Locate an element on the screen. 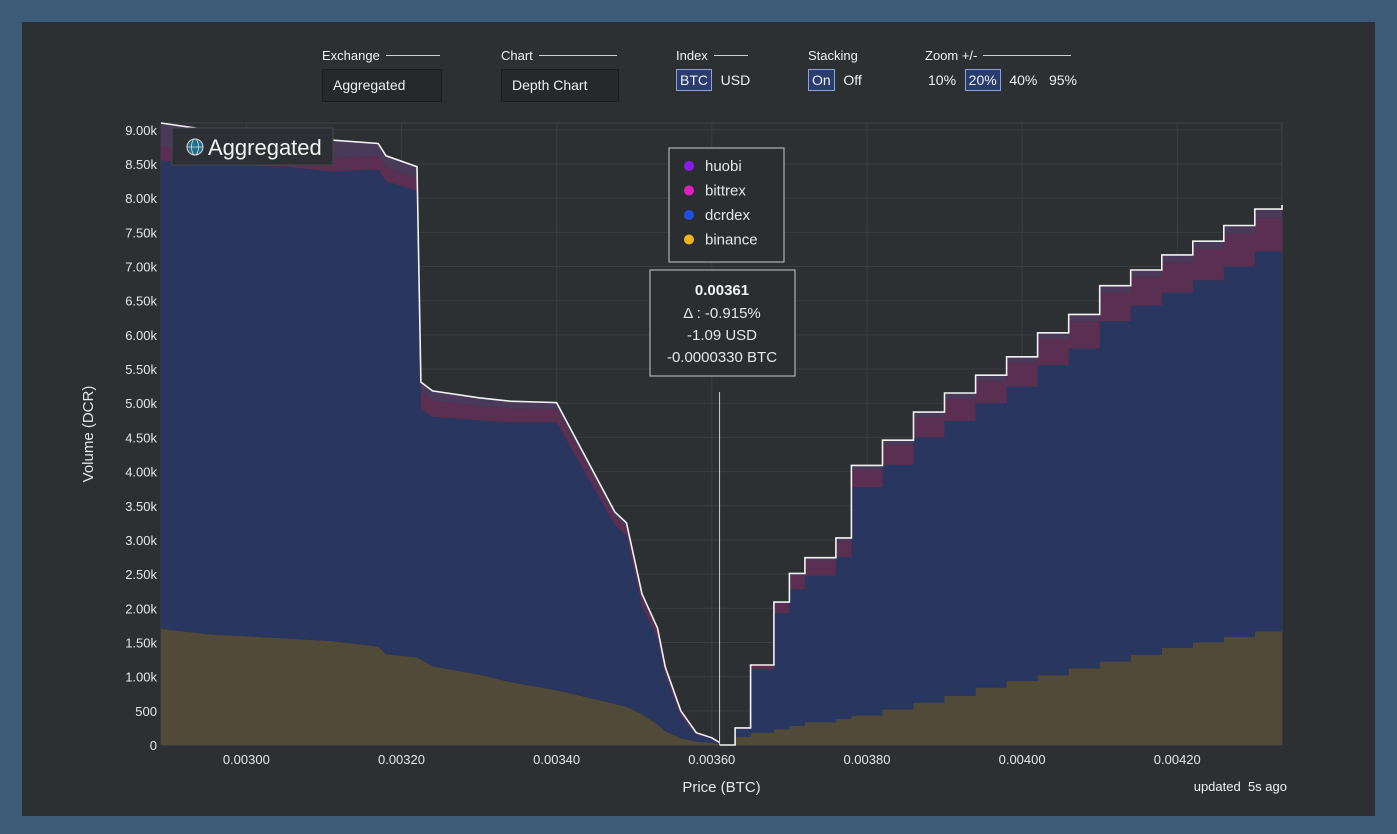 The height and width of the screenshot is (834, 1397). x-tick-label: 0.00320 is located at coordinates (401, 759).